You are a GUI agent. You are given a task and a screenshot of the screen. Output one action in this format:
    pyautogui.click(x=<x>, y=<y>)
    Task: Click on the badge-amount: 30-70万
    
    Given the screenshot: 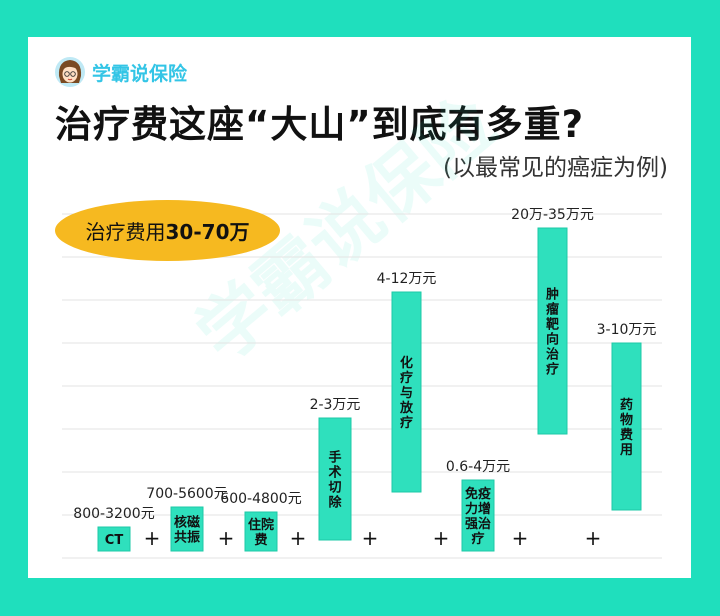 What is the action you would take?
    pyautogui.click(x=207, y=232)
    